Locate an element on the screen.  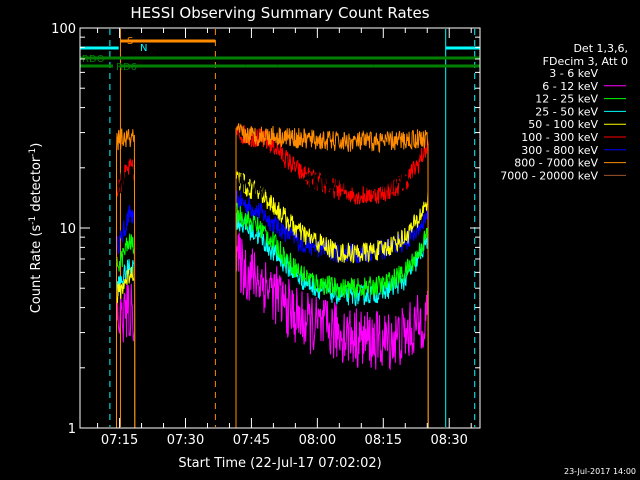
legend-entry-label: 50 - 100 keV is located at coordinates (563, 124).